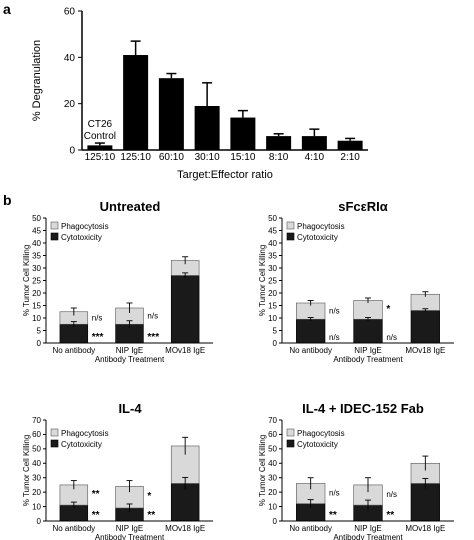 The width and height of the screenshot is (474, 540). What do you see at coordinates (37, 80) in the screenshot?
I see `a-y-axis-label: % Degranulation` at bounding box center [37, 80].